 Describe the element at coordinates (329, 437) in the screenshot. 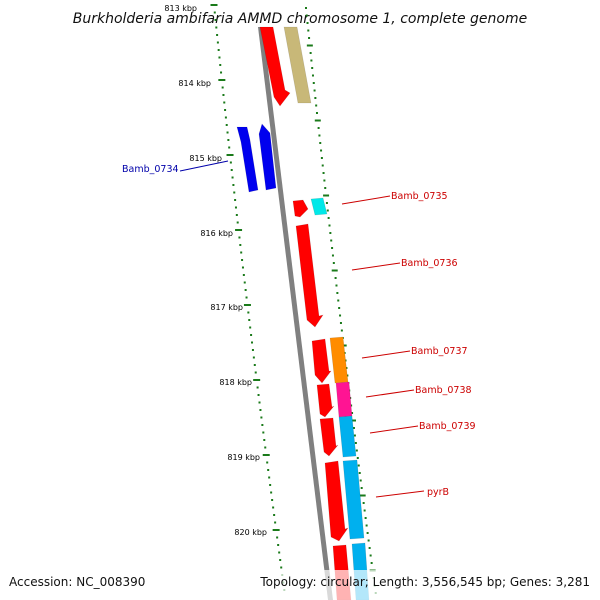

I see `gene-arrow-bamb0739` at that location.